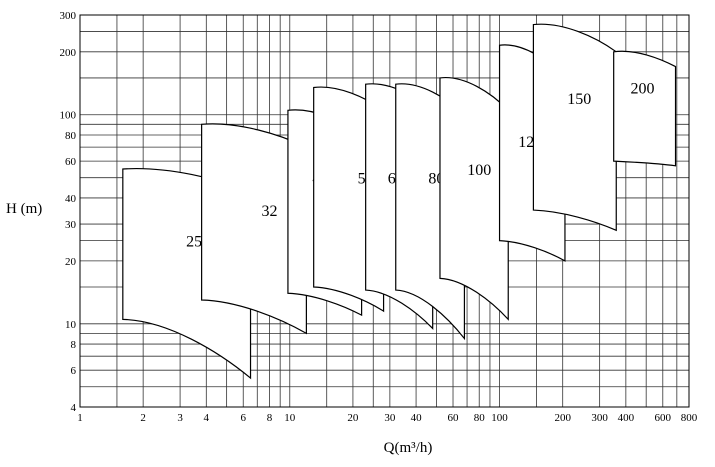  What do you see at coordinates (24, 209) in the screenshot?
I see `y-axis-title: H (m)` at bounding box center [24, 209].